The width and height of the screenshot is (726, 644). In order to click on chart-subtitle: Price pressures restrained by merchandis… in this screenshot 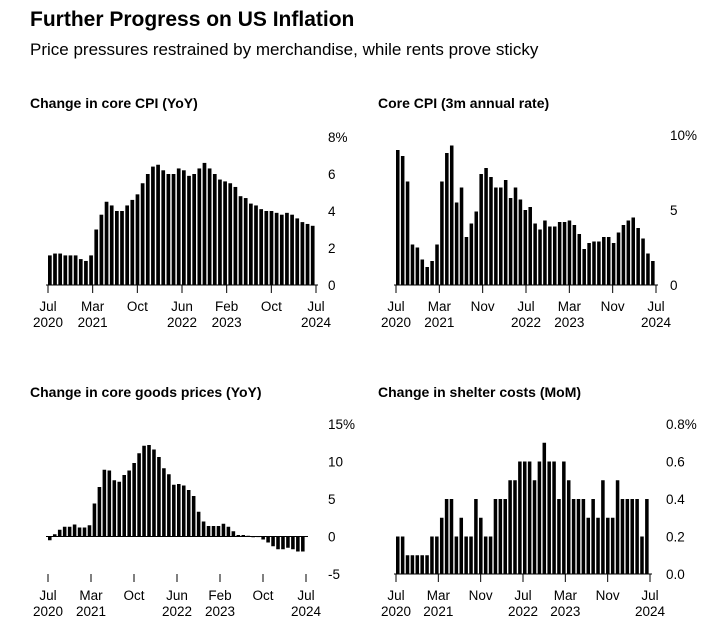, I will do `click(284, 49)`.